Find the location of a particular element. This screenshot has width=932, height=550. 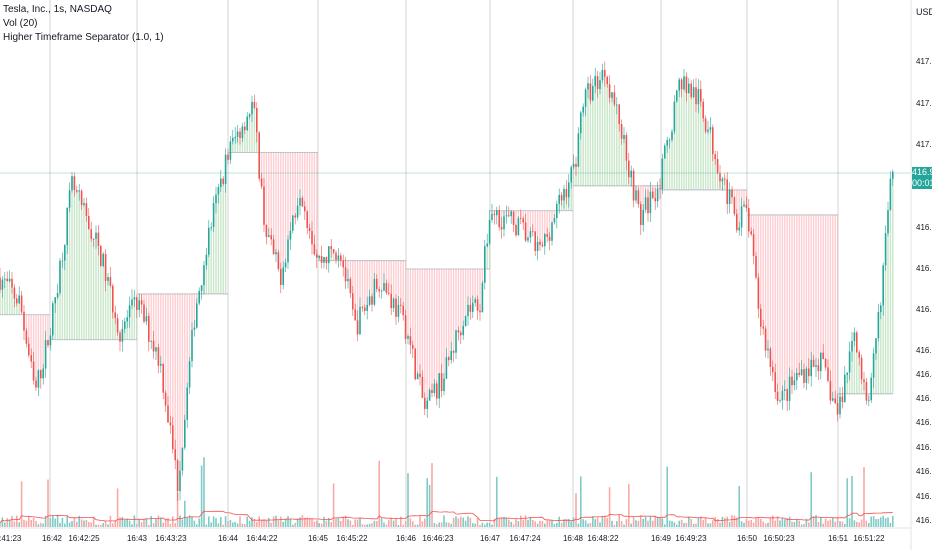

symbol-title: Tesla, Inc., 1s, NASDAQ is located at coordinates (57, 9).